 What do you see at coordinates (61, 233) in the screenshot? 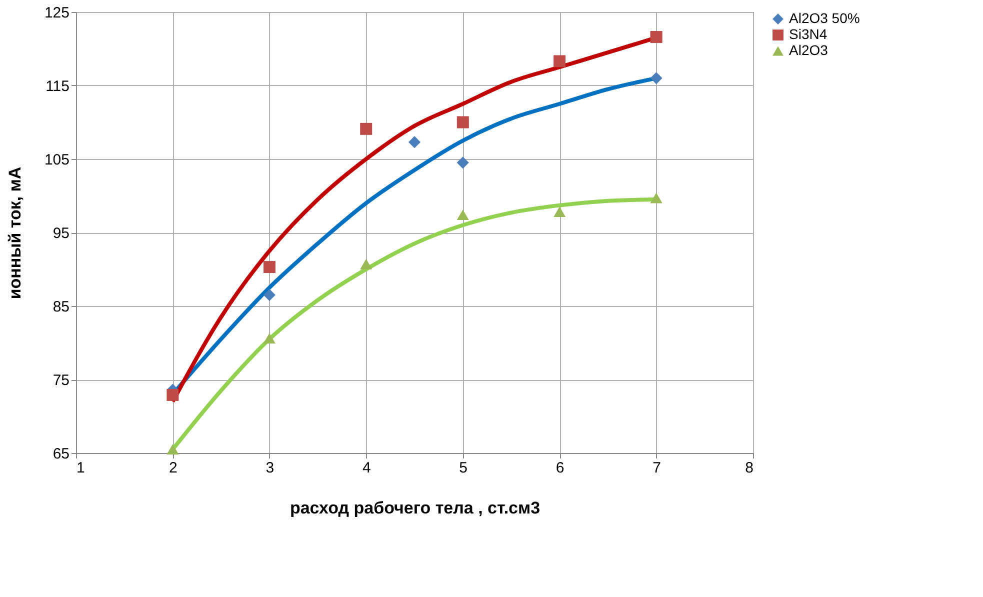
I see `y-tick-label: 95` at bounding box center [61, 233].